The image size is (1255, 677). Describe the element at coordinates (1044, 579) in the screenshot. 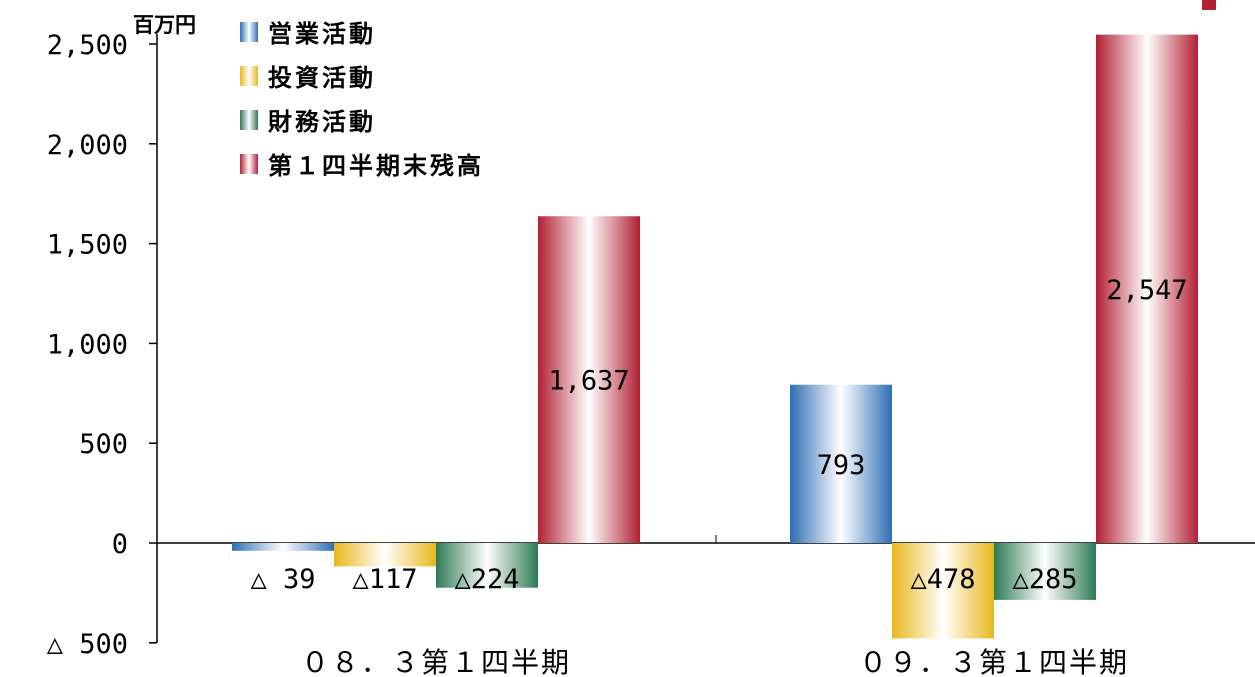

I see `data-label: △285` at that location.